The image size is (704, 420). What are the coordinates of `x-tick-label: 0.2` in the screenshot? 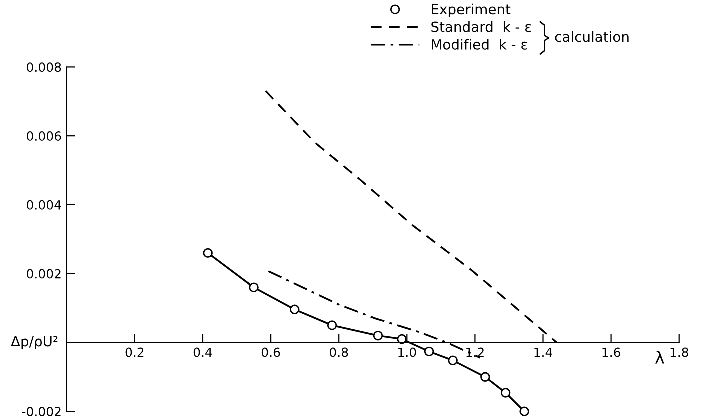 It's located at (135, 353).